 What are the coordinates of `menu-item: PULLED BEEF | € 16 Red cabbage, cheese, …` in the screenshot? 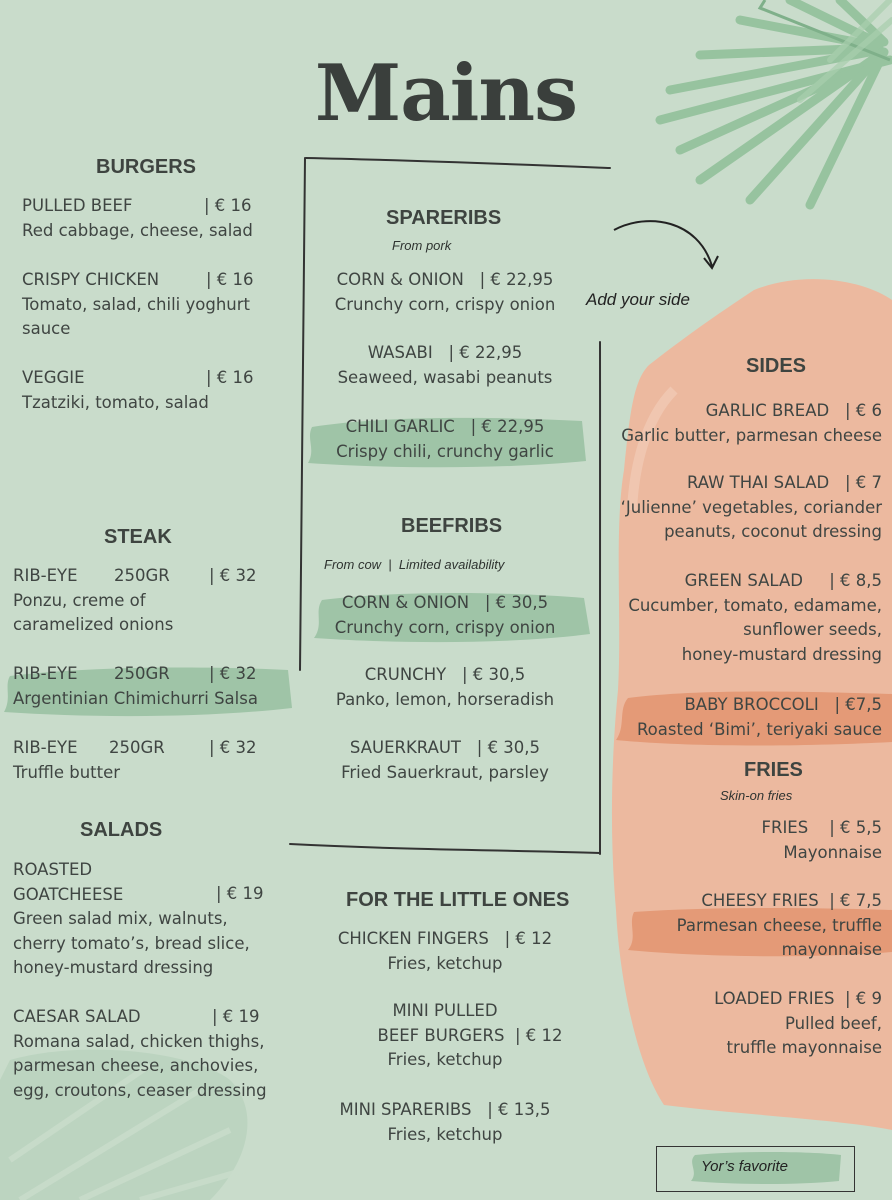 It's located at (142, 218).